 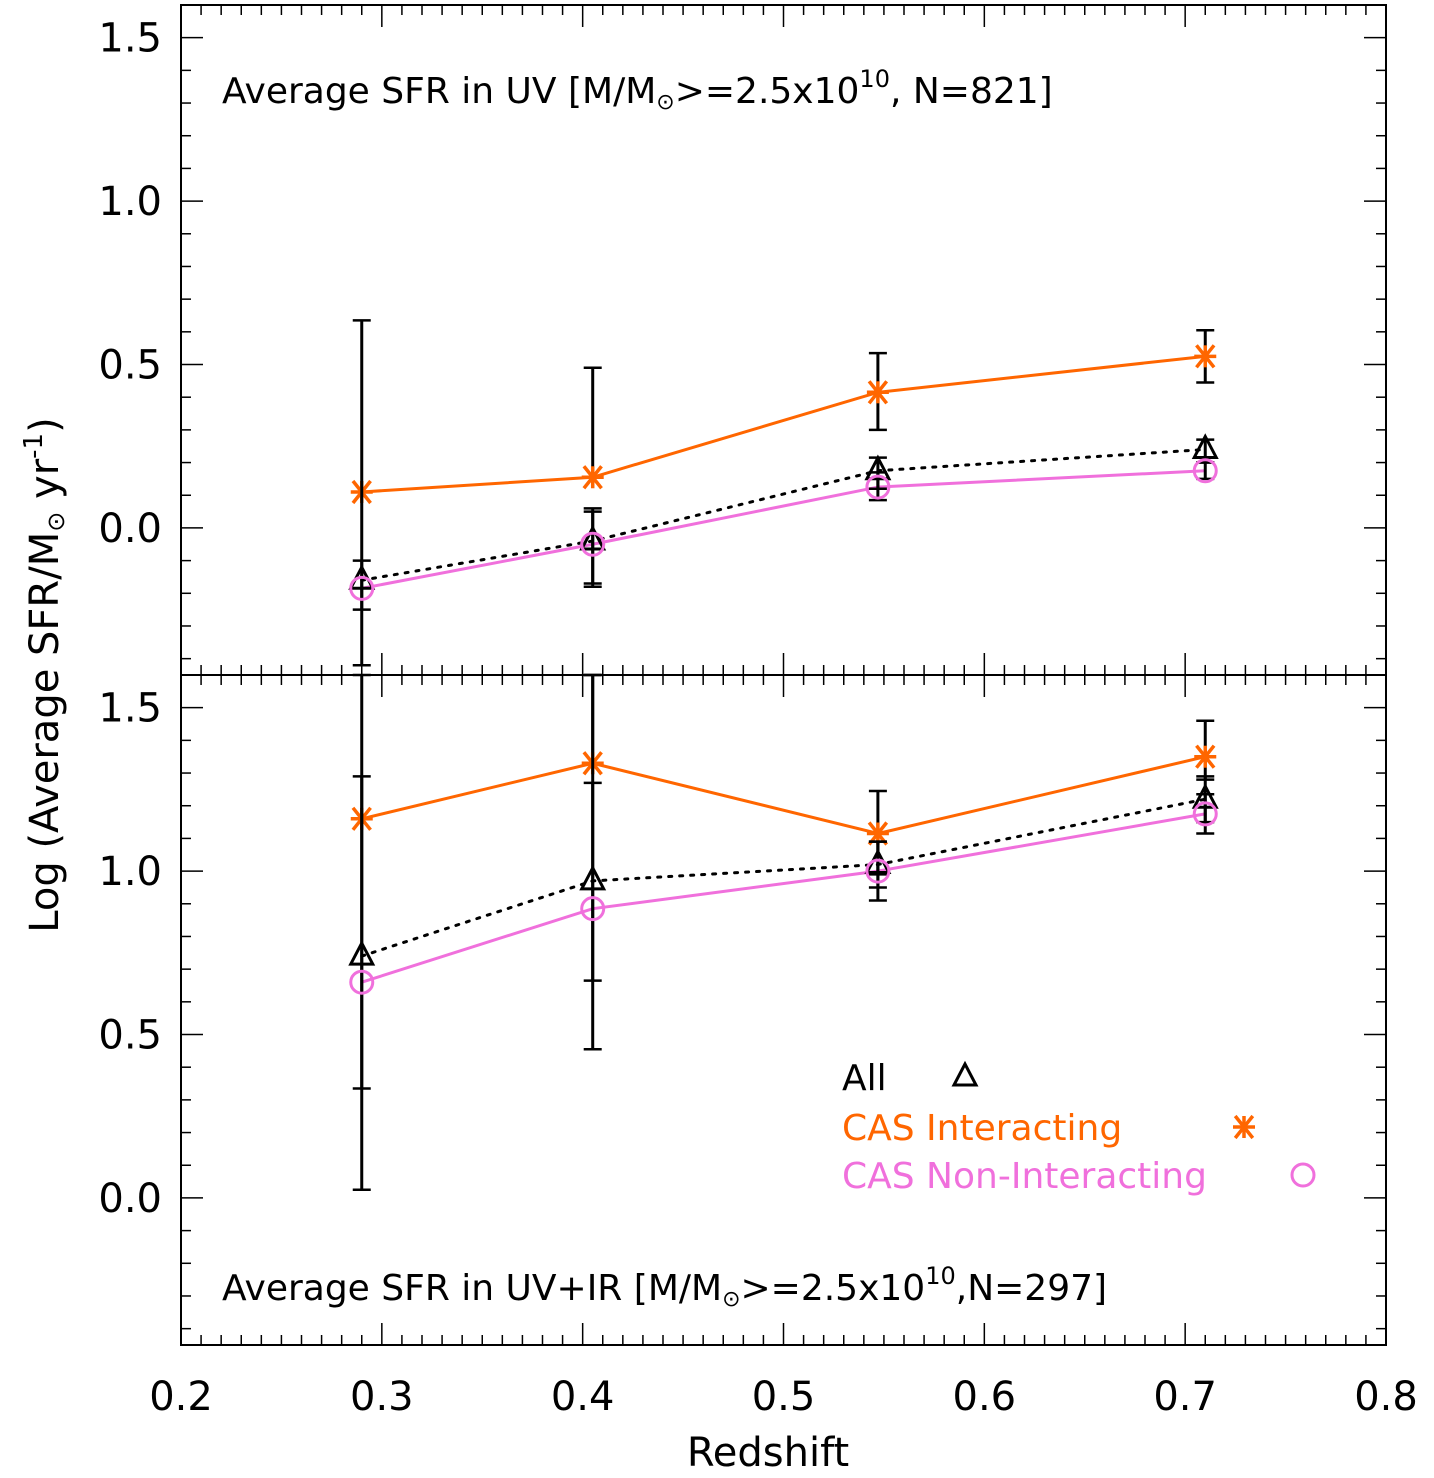 I want to click on bottom-y-tick-label: 1.0, so click(x=130, y=872).